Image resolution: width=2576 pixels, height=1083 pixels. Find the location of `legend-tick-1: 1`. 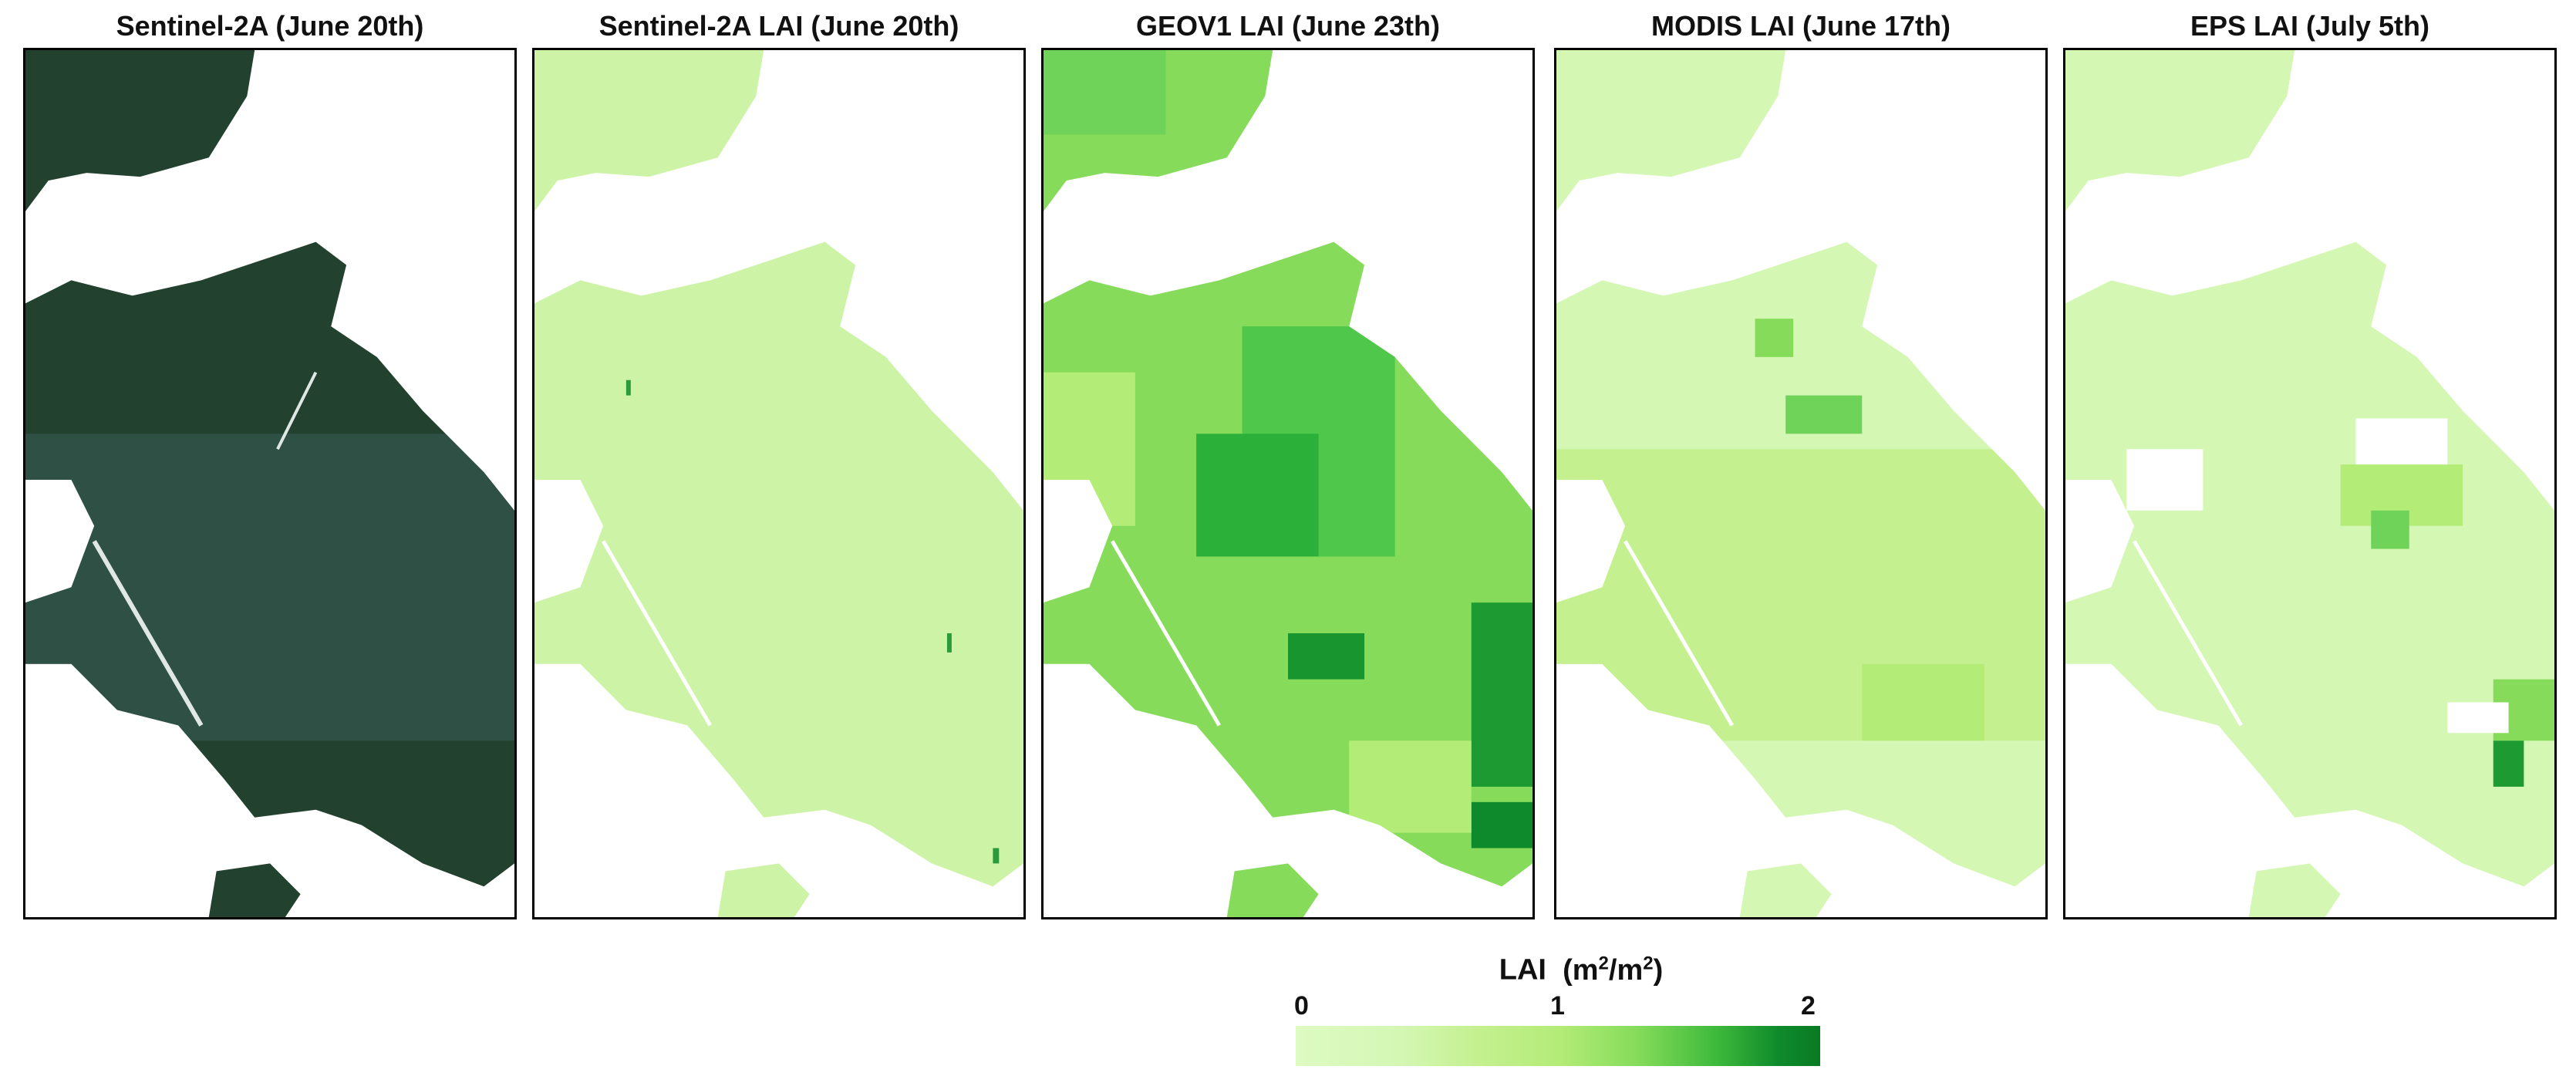

legend-tick-1: 1 is located at coordinates (1557, 1006).